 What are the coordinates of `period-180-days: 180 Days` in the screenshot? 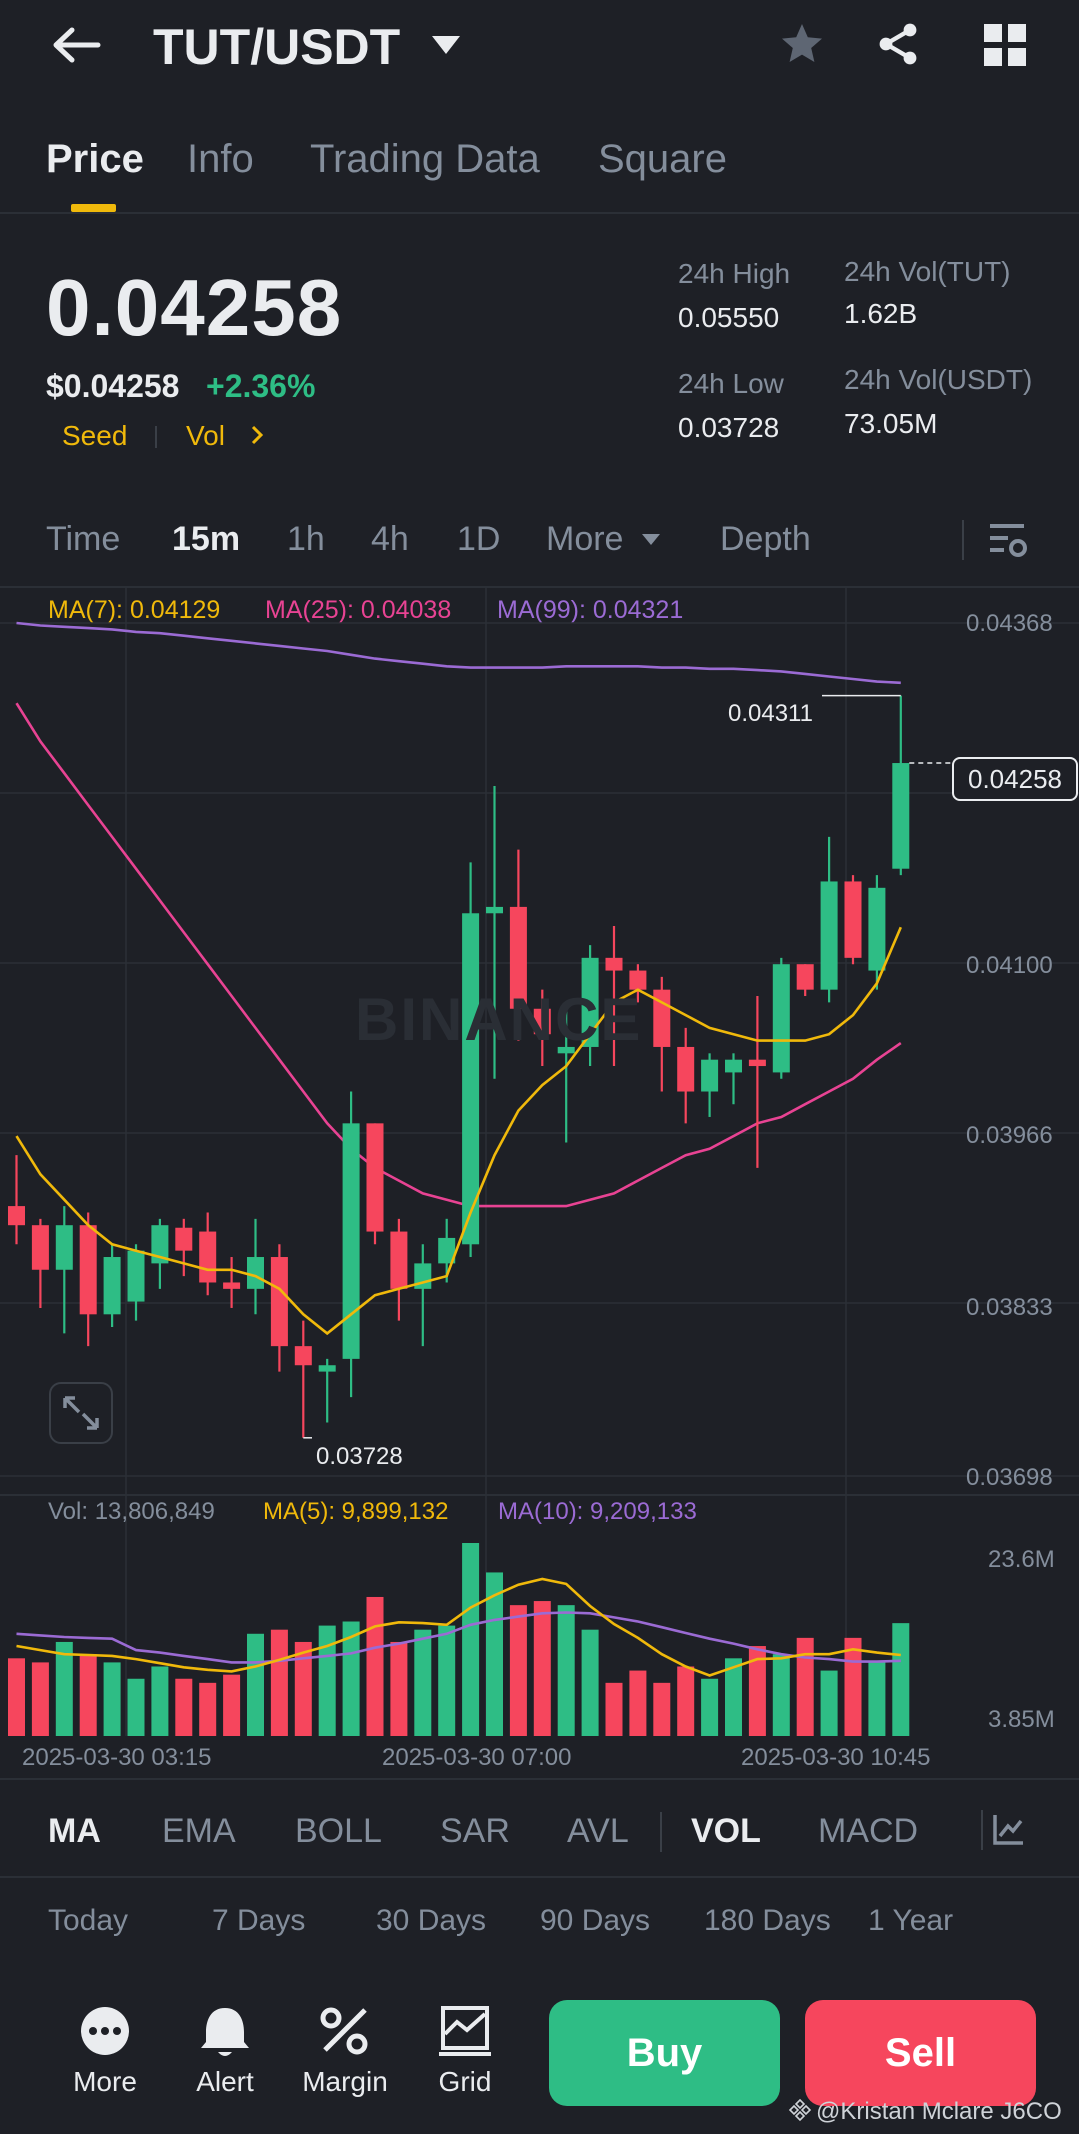 It's located at (767, 1920).